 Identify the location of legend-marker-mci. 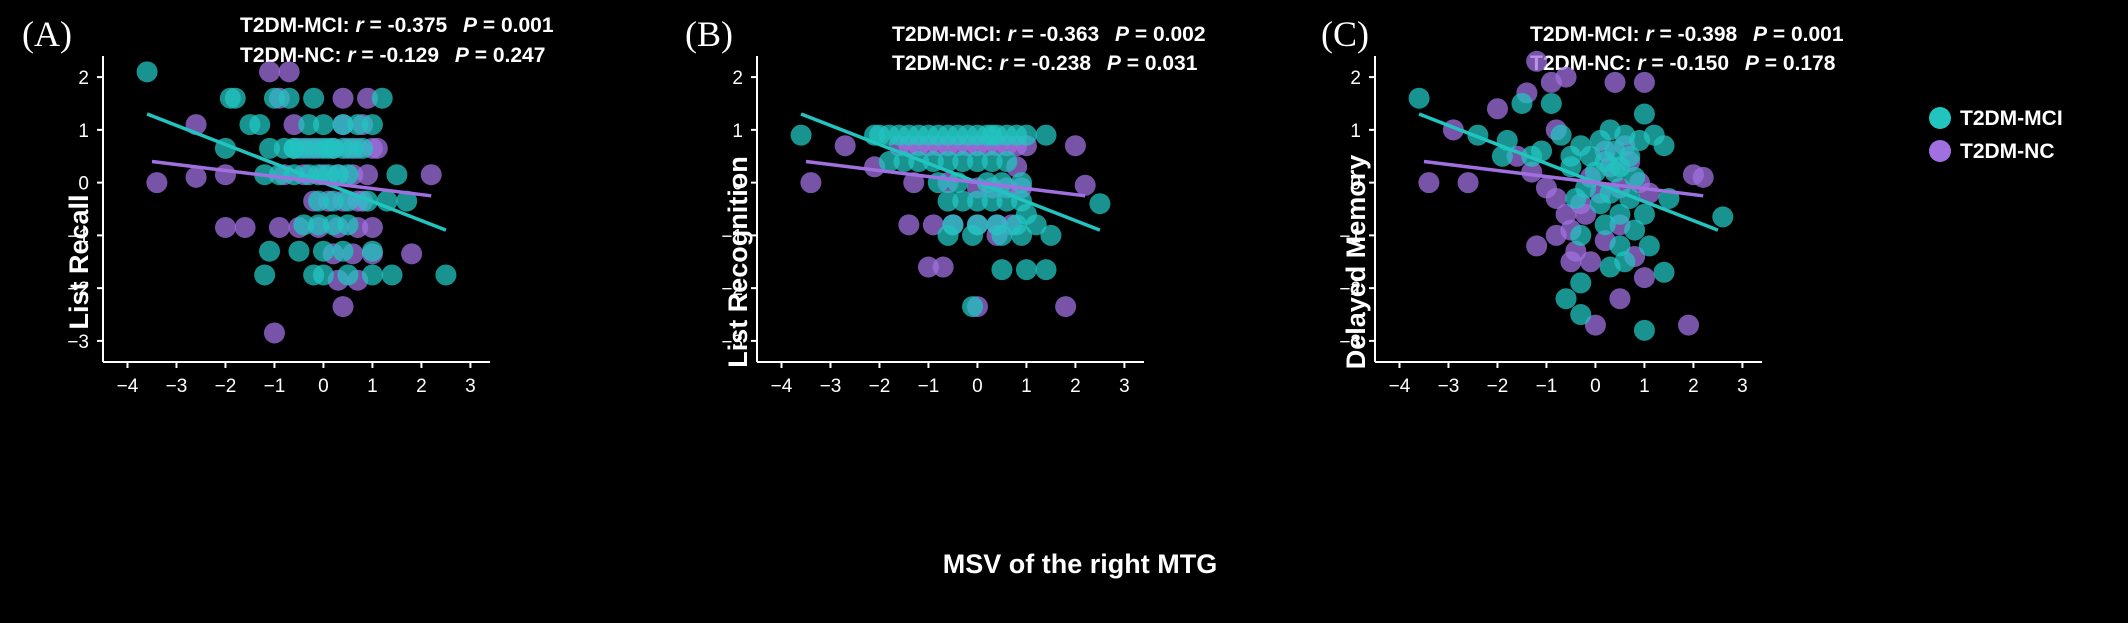
(1940, 118).